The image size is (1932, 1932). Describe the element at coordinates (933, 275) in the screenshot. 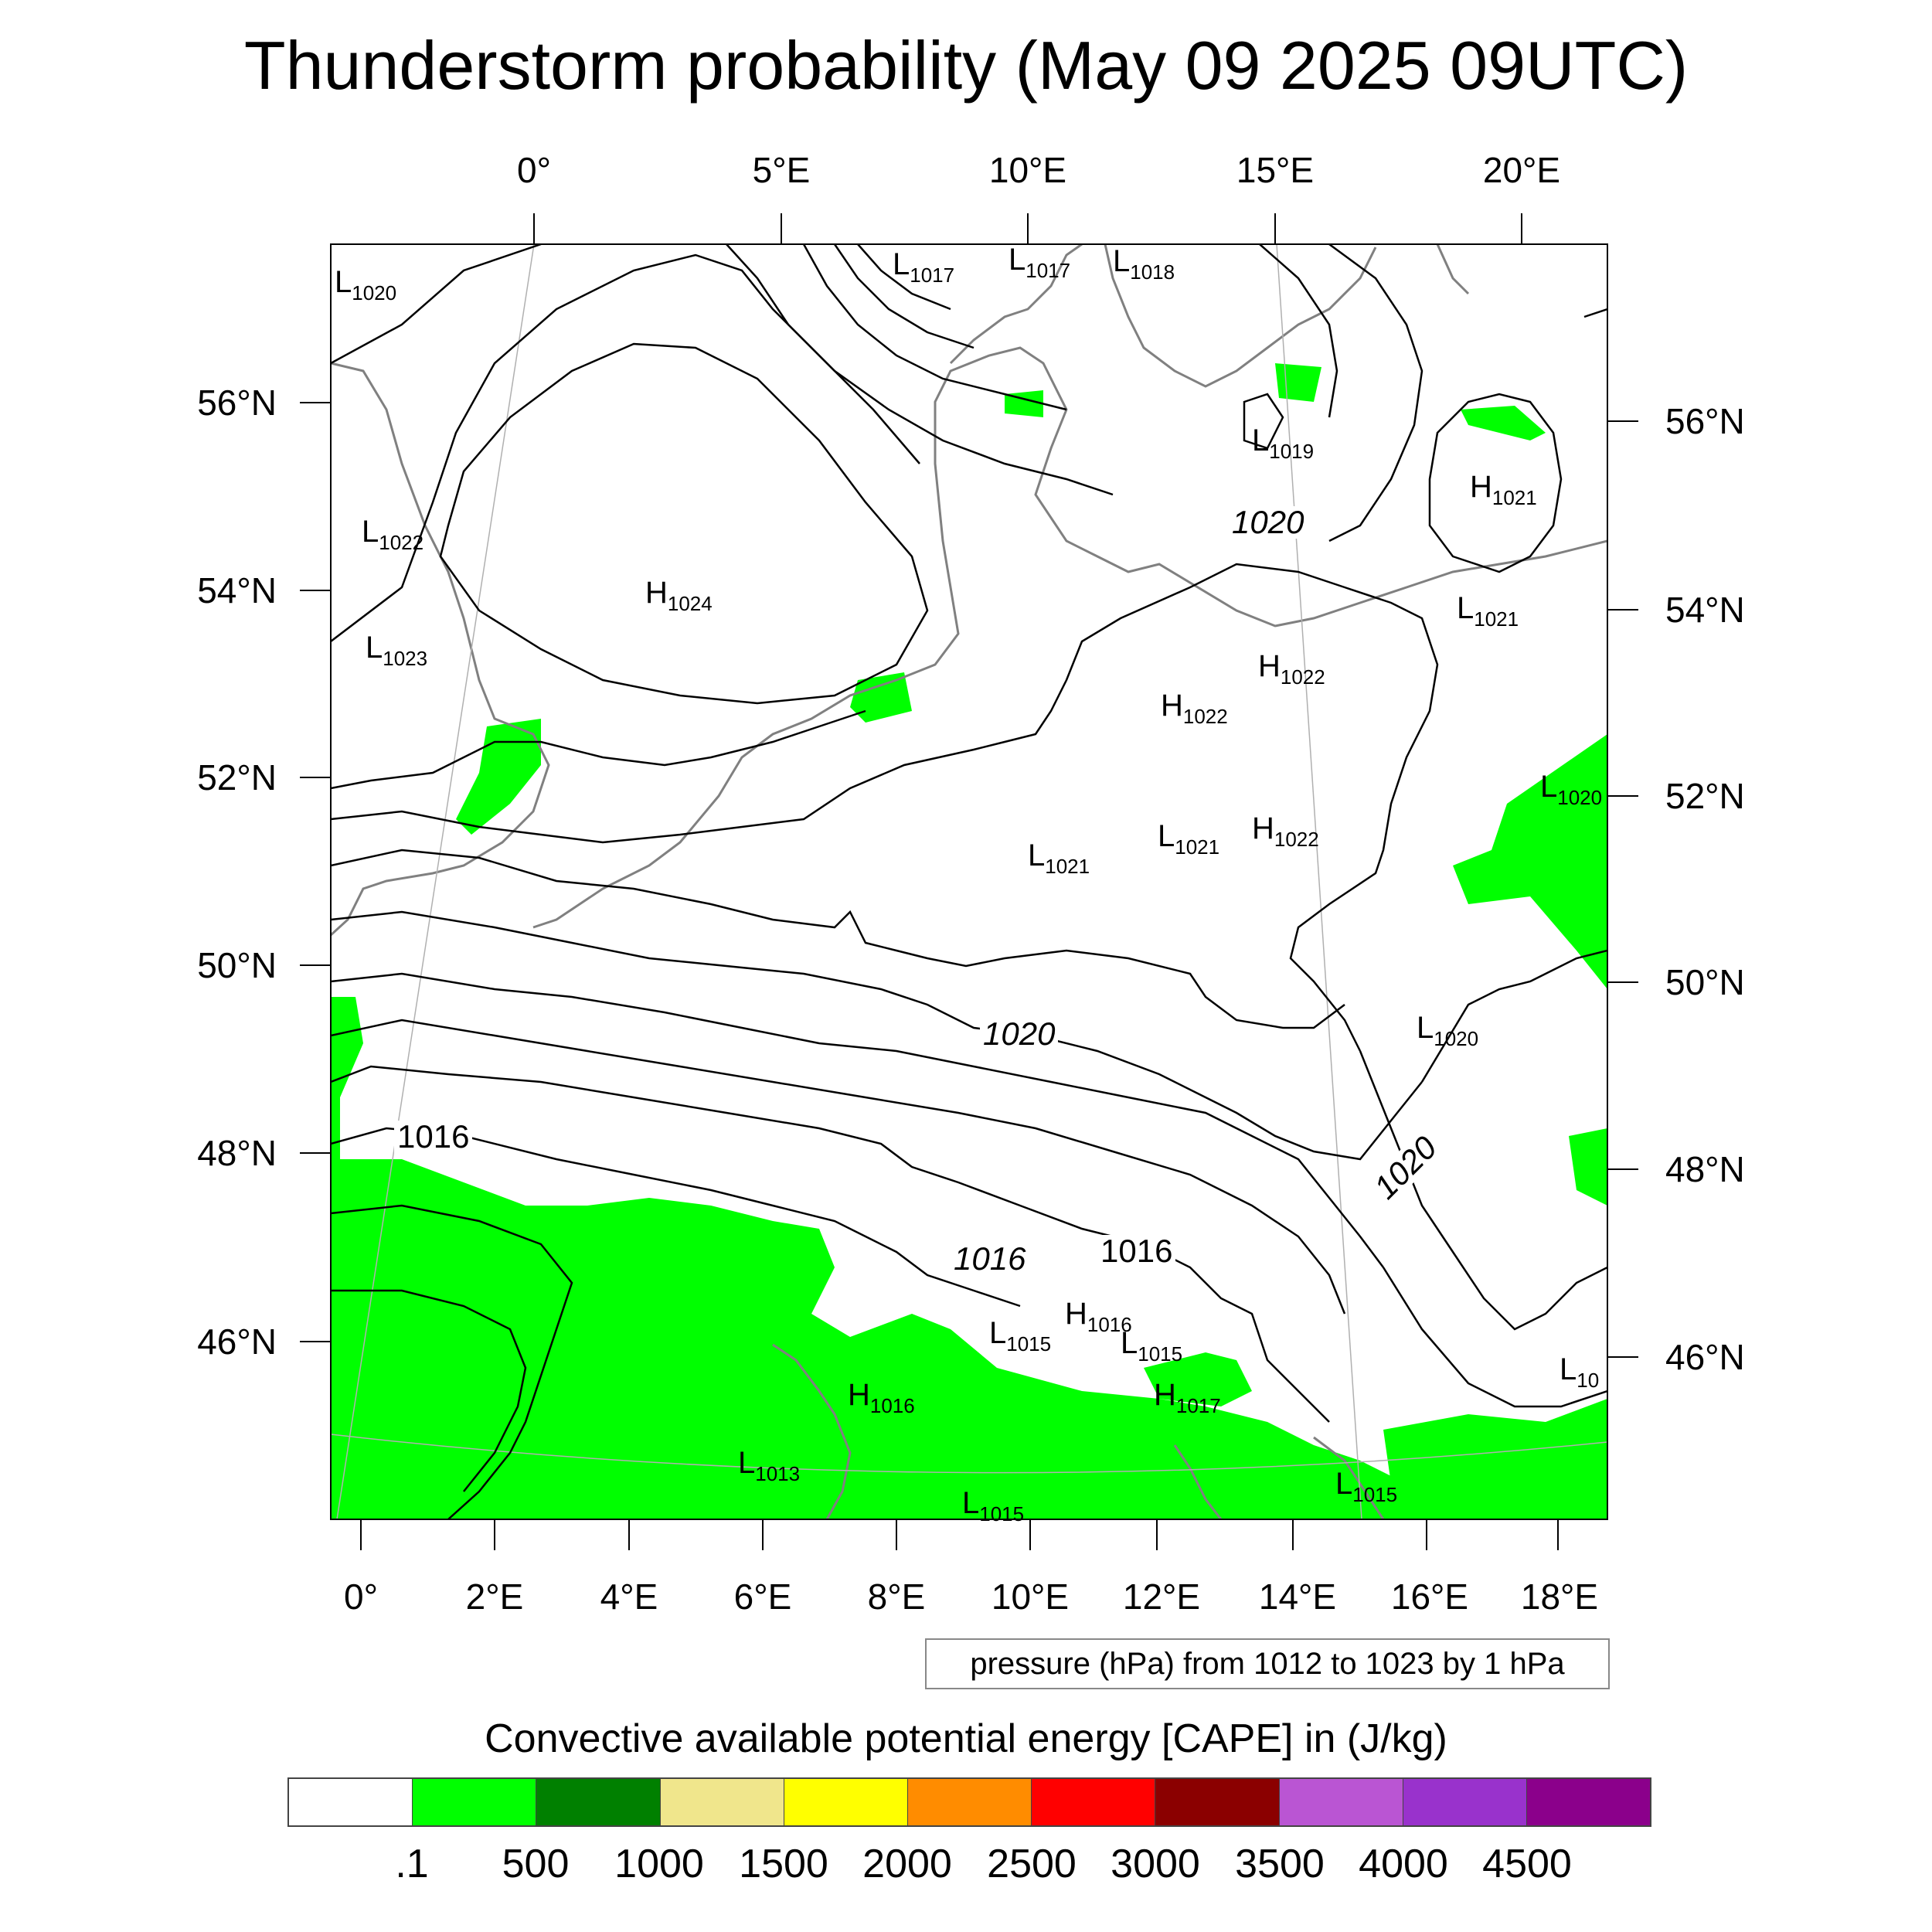

I see `system-value: 1017` at that location.